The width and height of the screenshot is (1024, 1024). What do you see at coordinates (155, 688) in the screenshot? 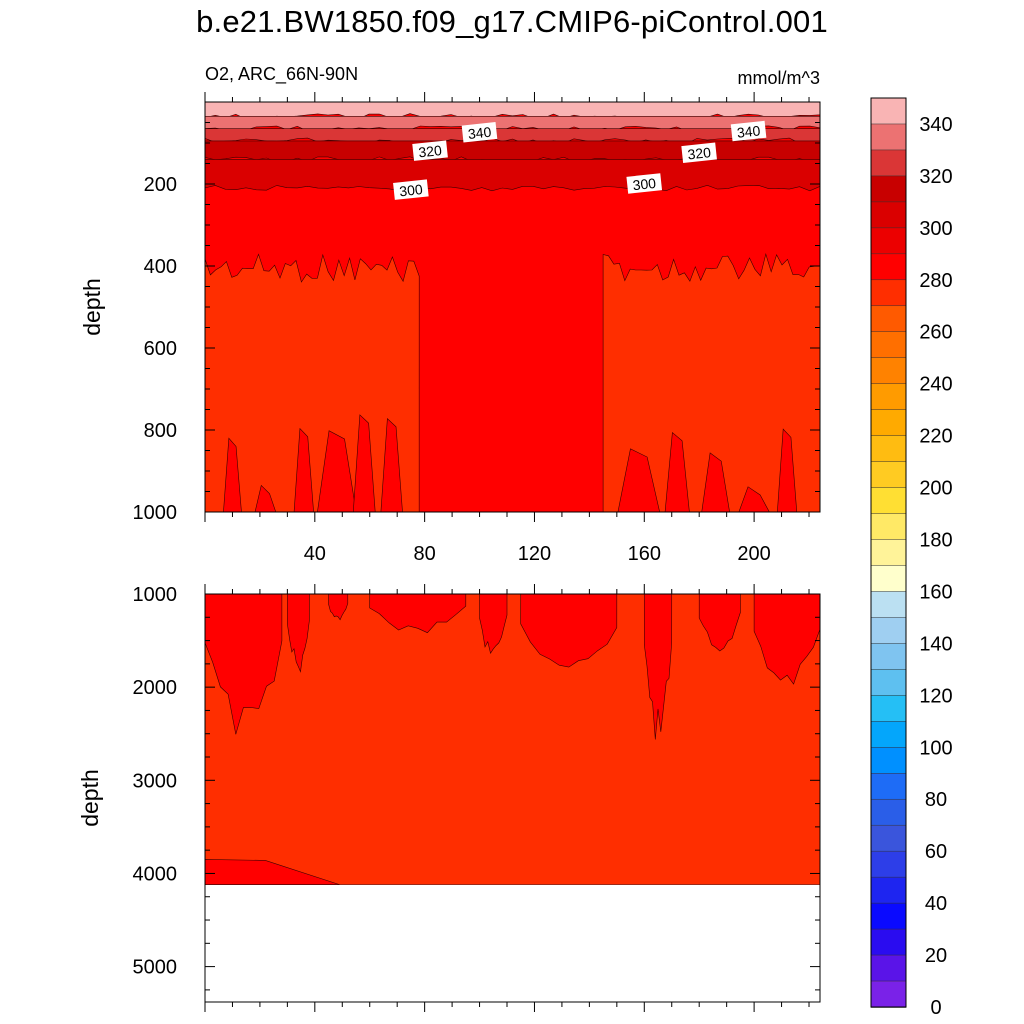
I see `lower-y-tick-label: 2000` at bounding box center [155, 688].